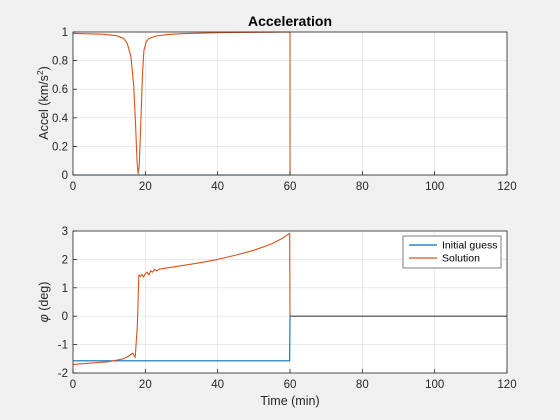  I want to click on phi-symbol: φ, so click(44, 318).